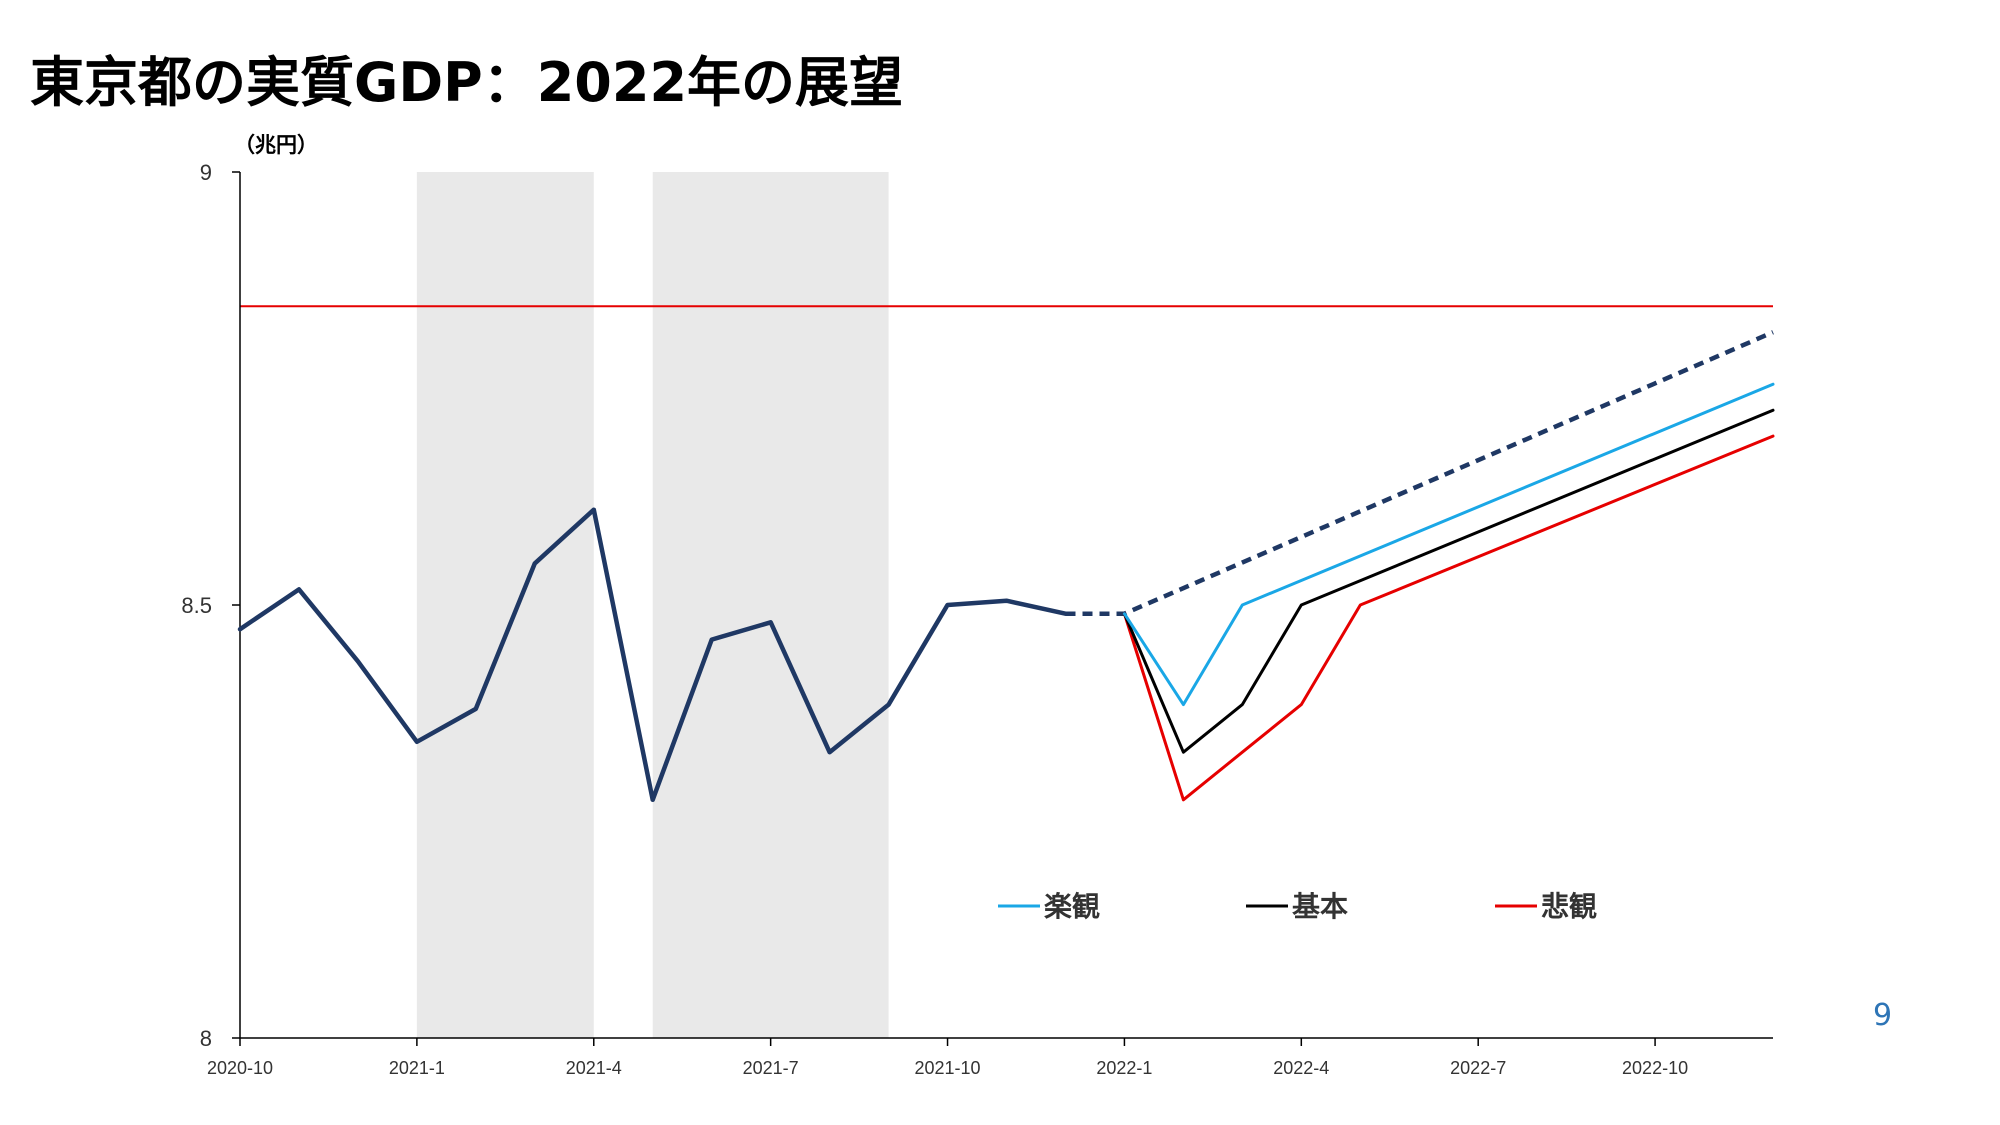 The image size is (2000, 1125). I want to click on x-tick-label: 2020-10, so click(240, 1068).